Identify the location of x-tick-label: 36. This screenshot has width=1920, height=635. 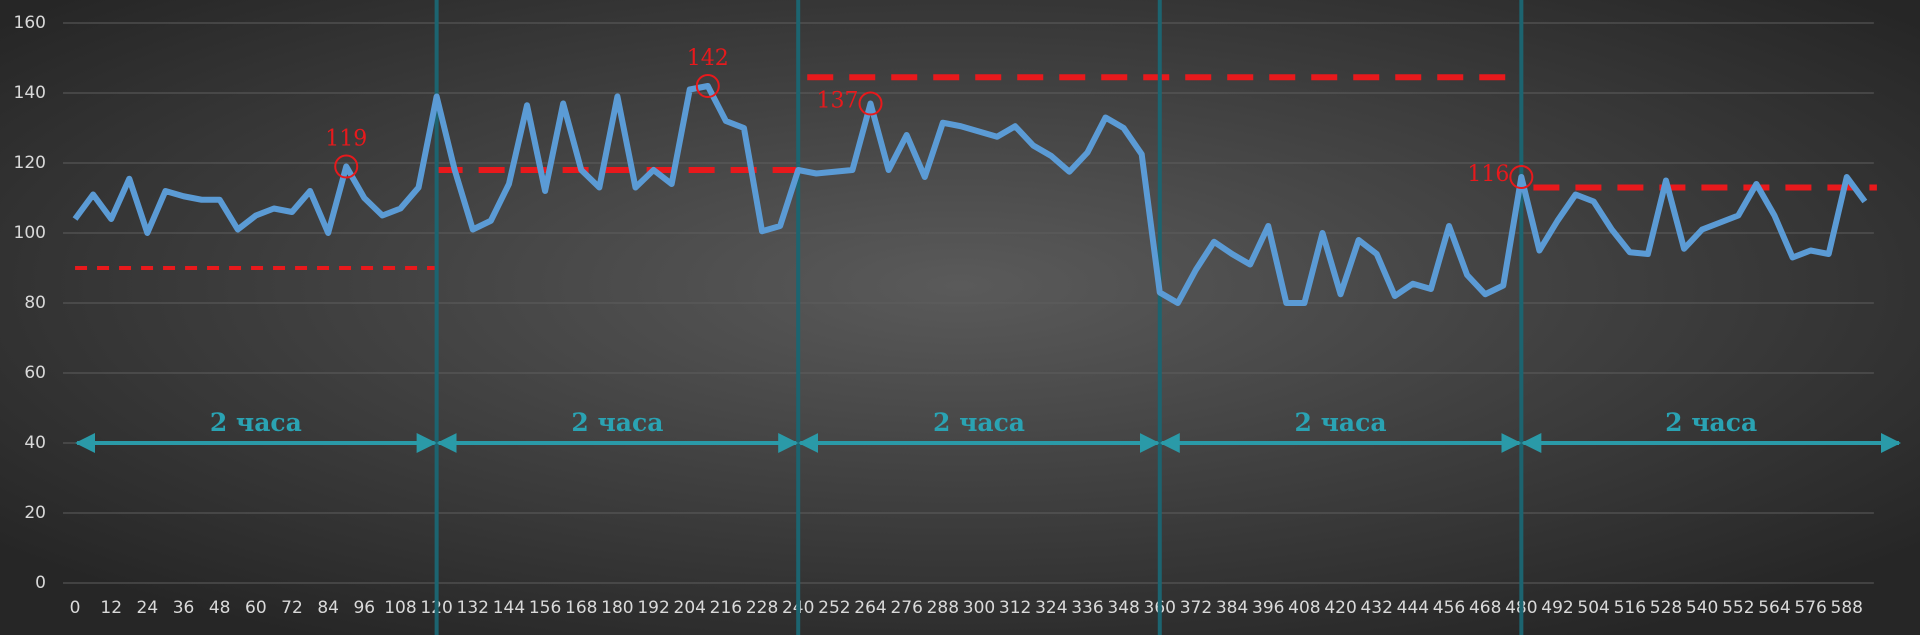
(184, 608).